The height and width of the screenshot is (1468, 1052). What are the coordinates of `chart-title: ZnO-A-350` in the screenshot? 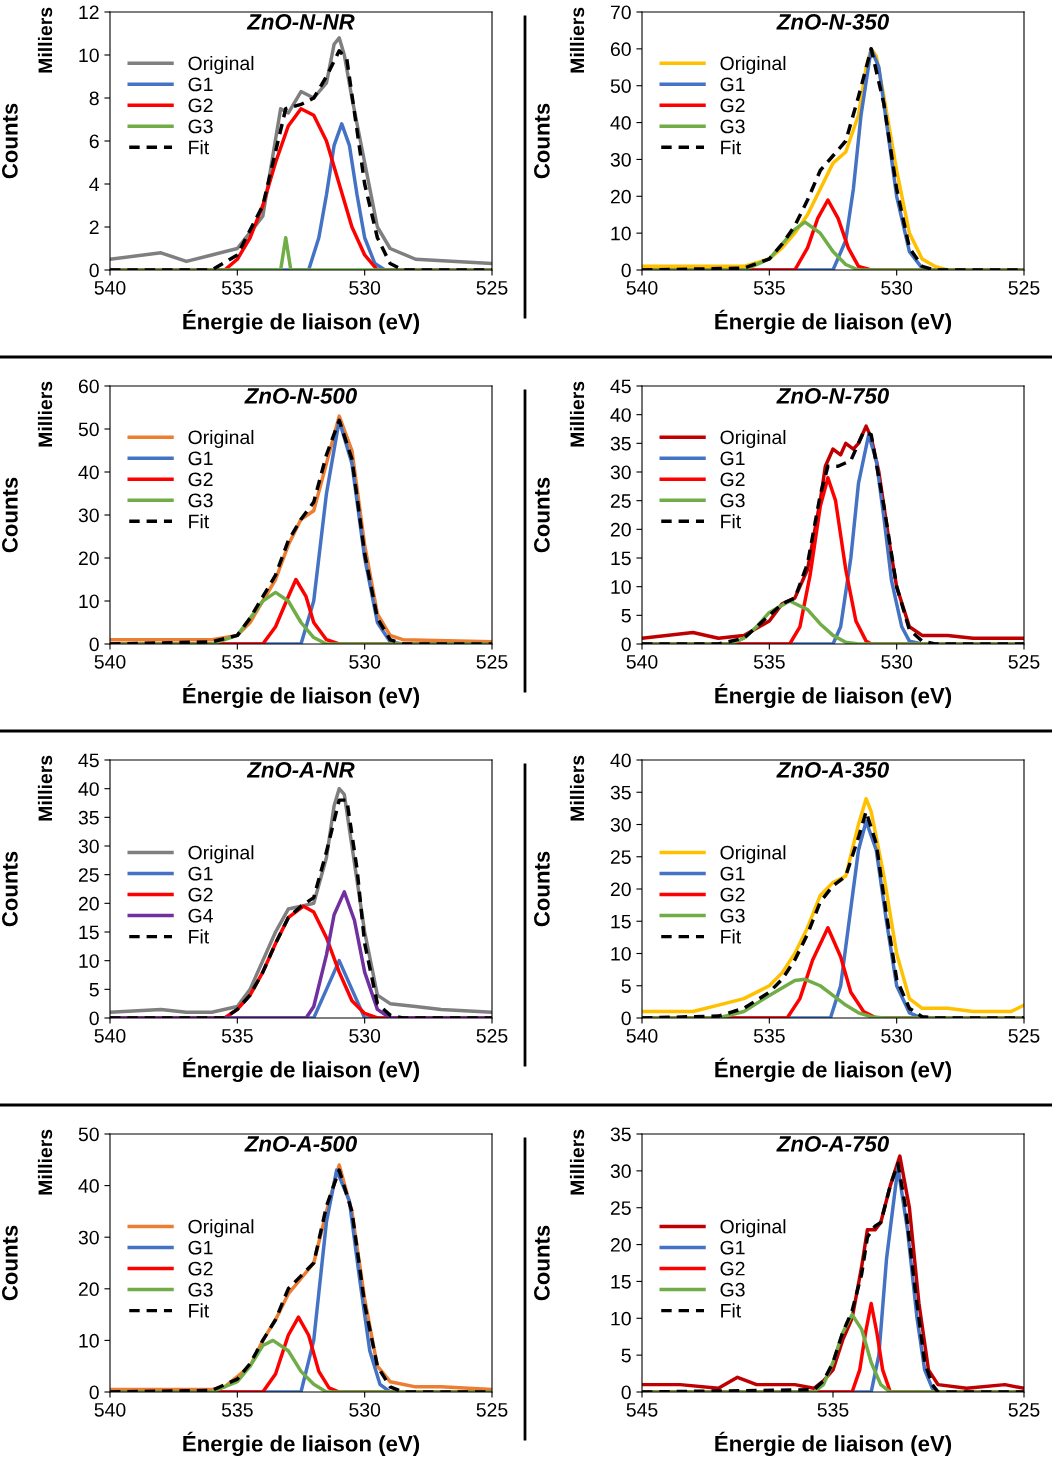 It's located at (832, 769).